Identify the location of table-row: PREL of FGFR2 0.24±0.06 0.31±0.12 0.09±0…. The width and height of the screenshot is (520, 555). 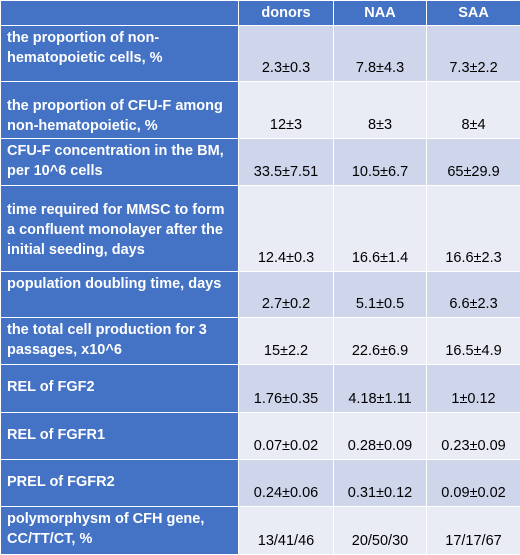
(260, 483).